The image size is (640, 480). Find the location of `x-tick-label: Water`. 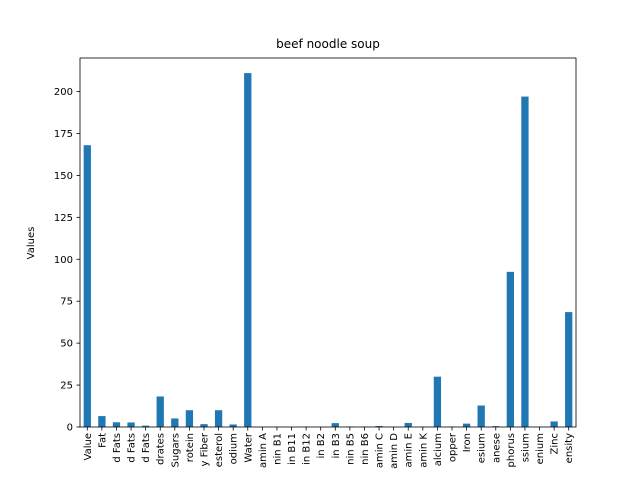

x-tick-label: Water is located at coordinates (248, 447).